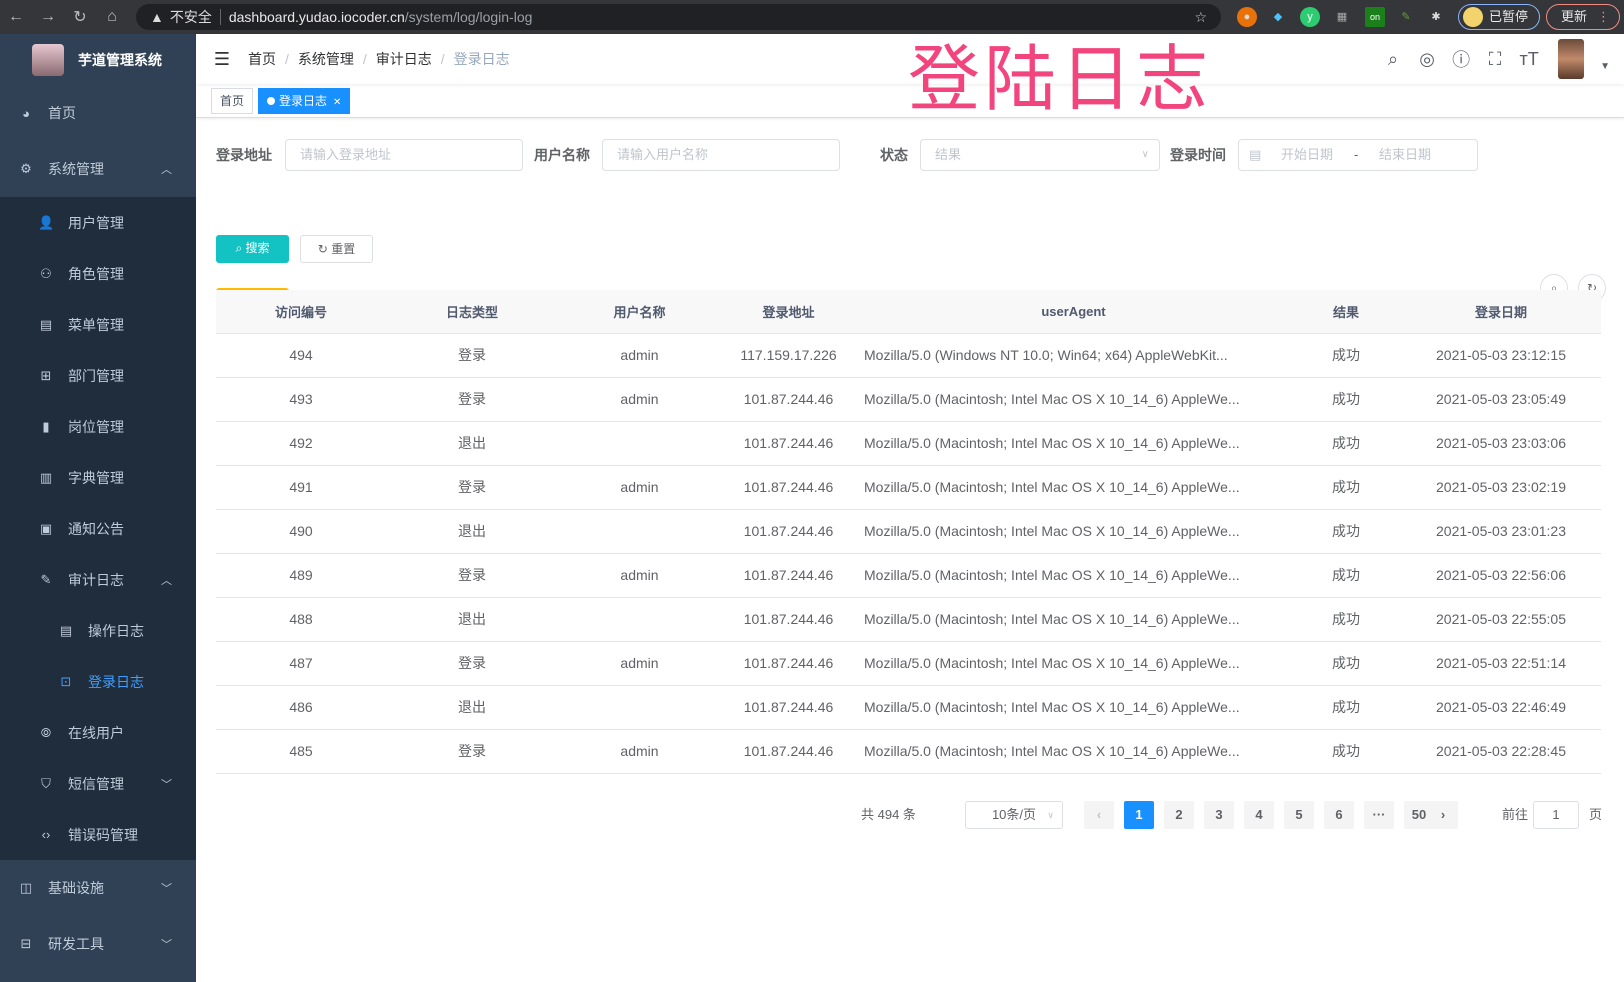  What do you see at coordinates (337, 102) in the screenshot?
I see `close-icon: ✕` at bounding box center [337, 102].